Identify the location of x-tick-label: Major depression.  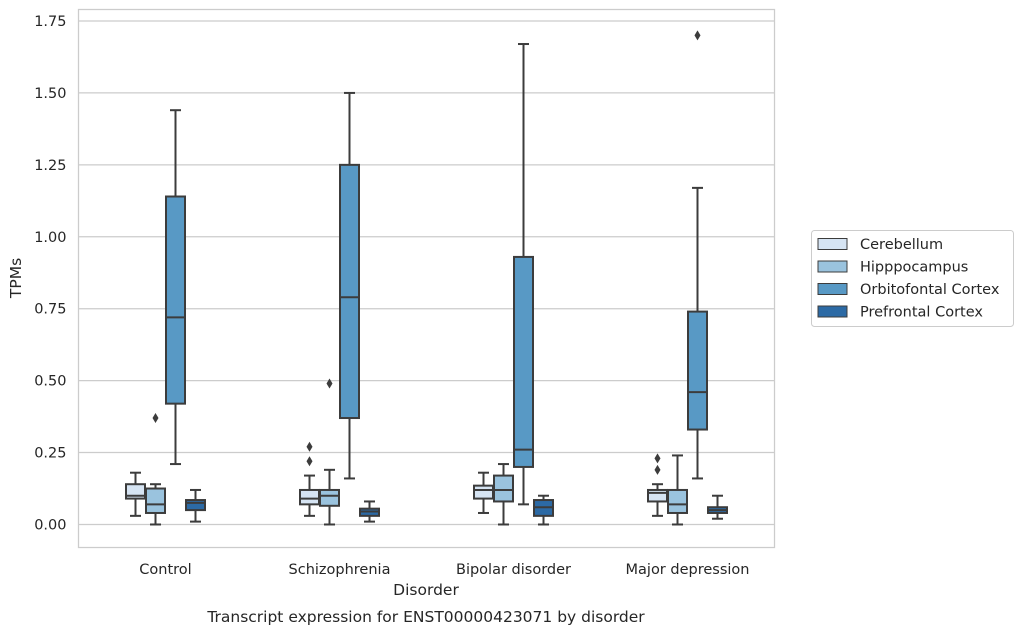
(688, 570).